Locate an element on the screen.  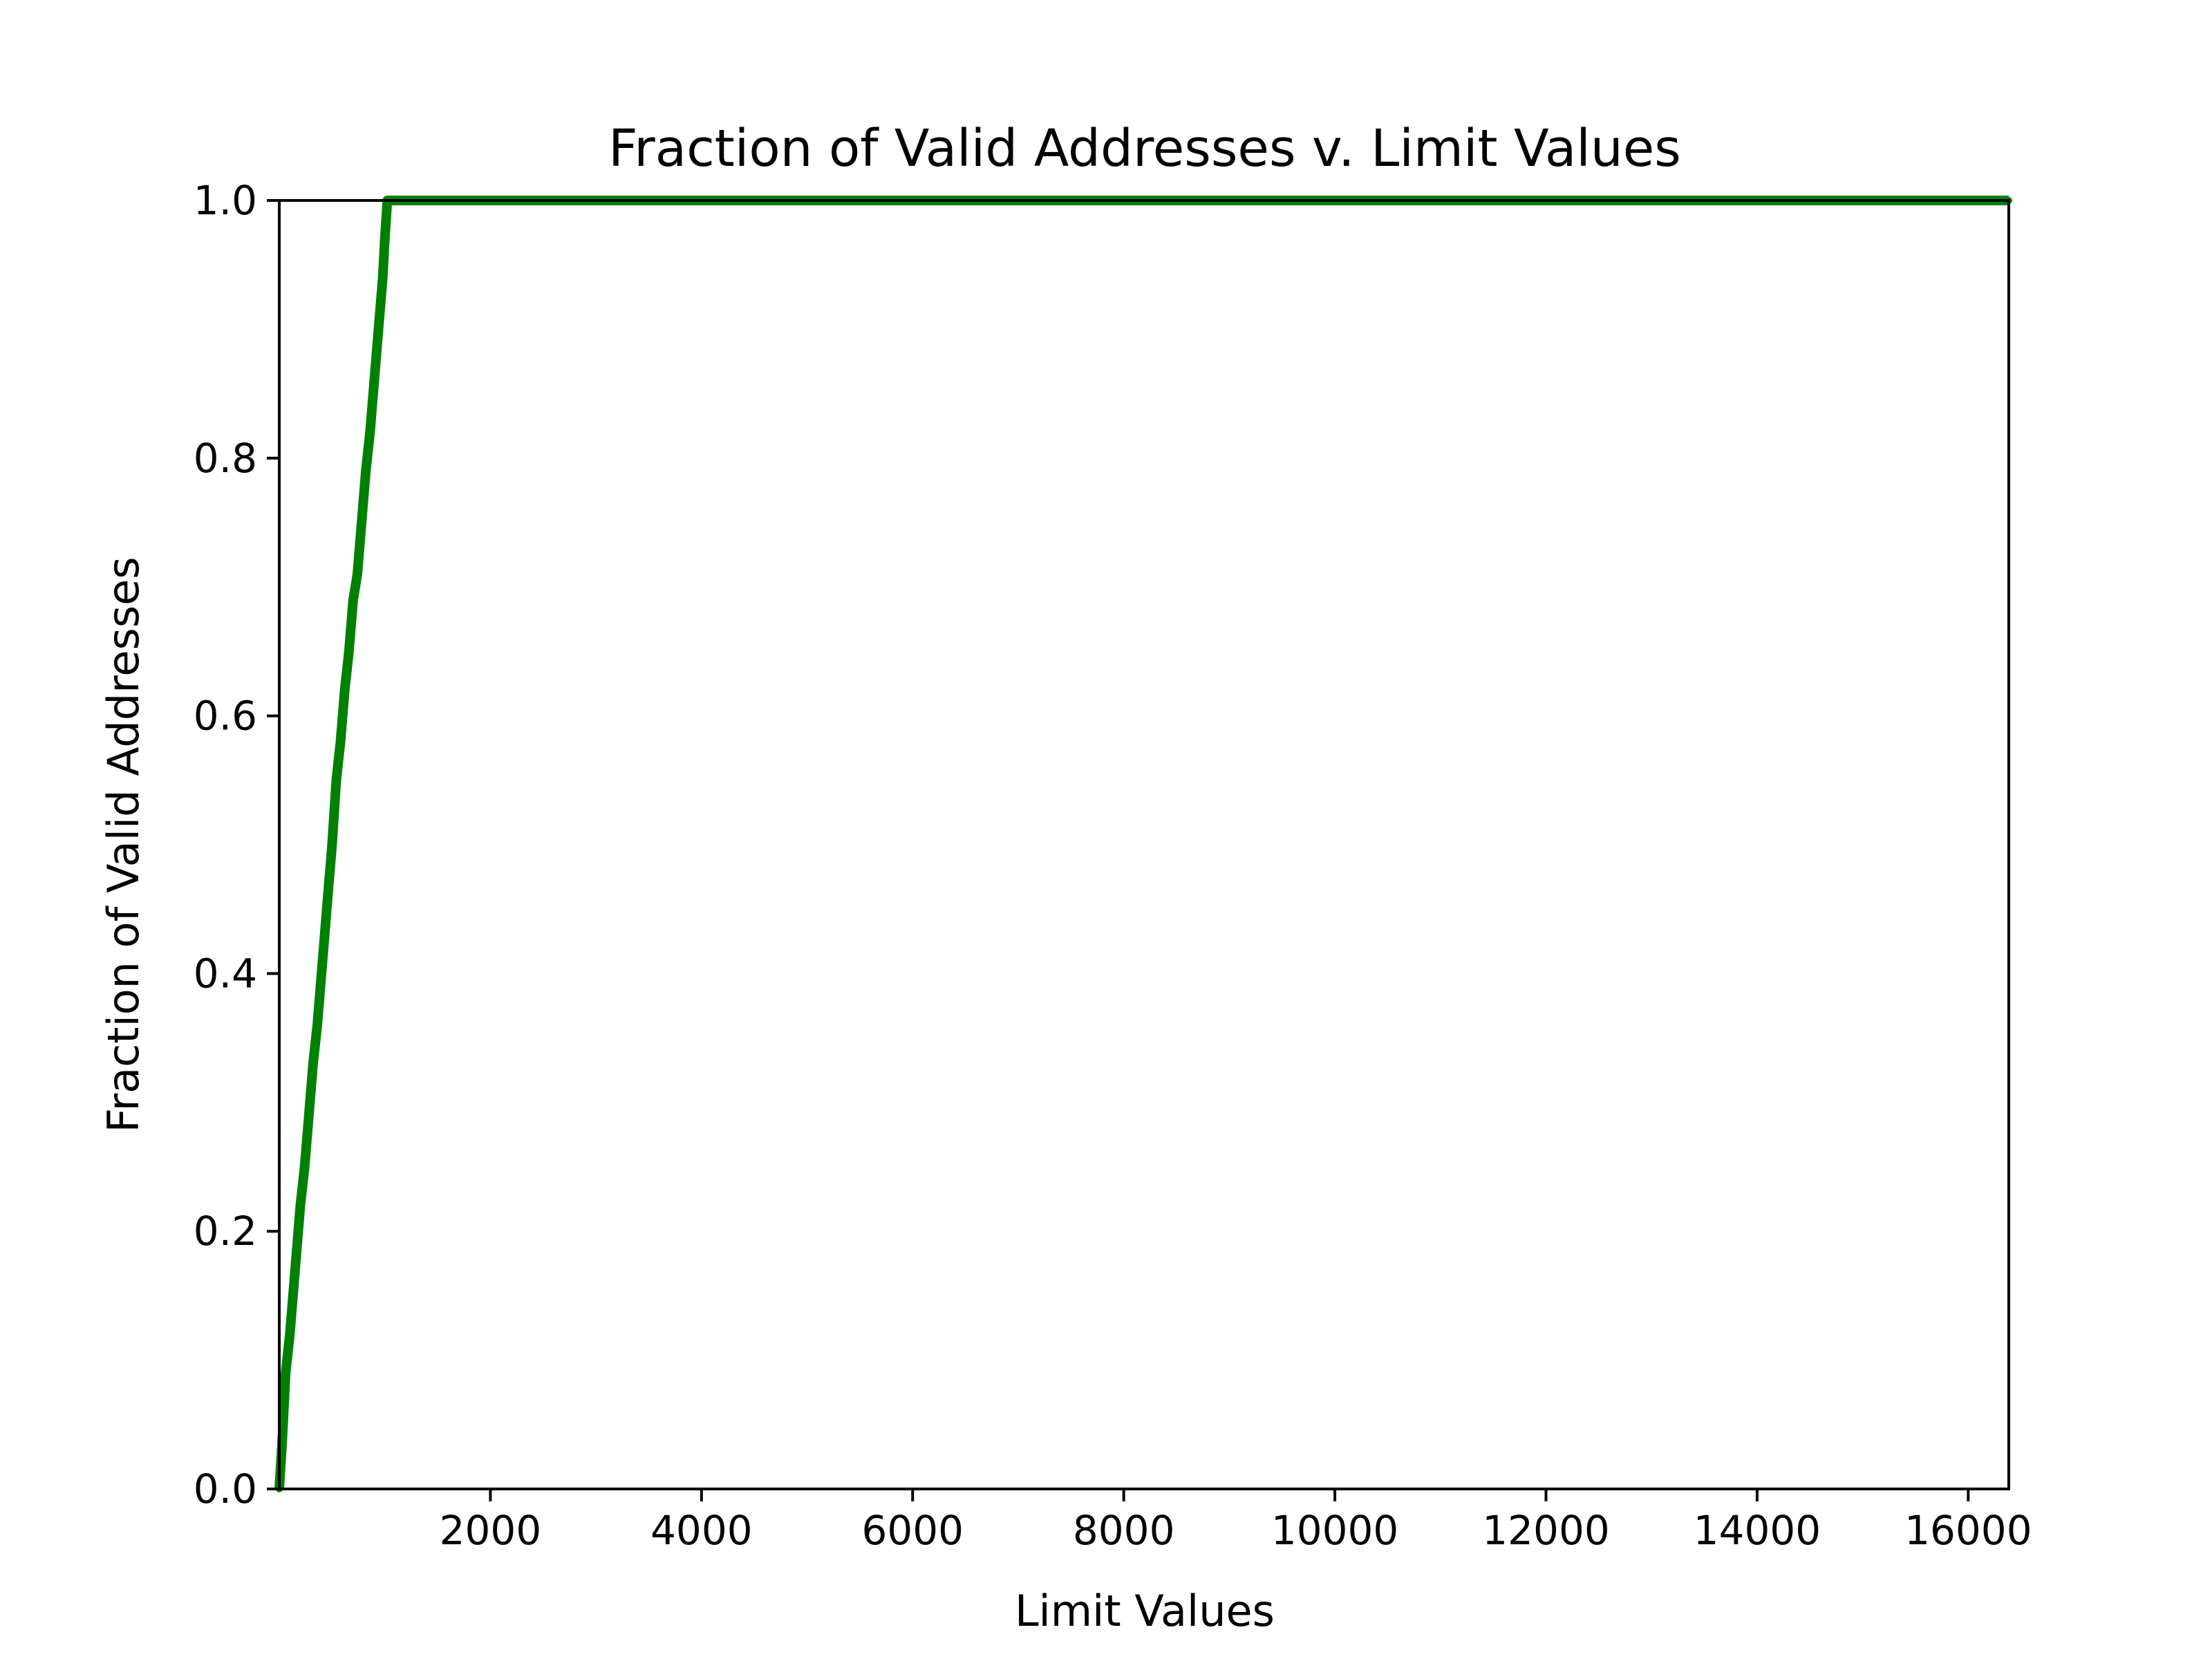
y-tick-label: 0.4 is located at coordinates (225, 974).